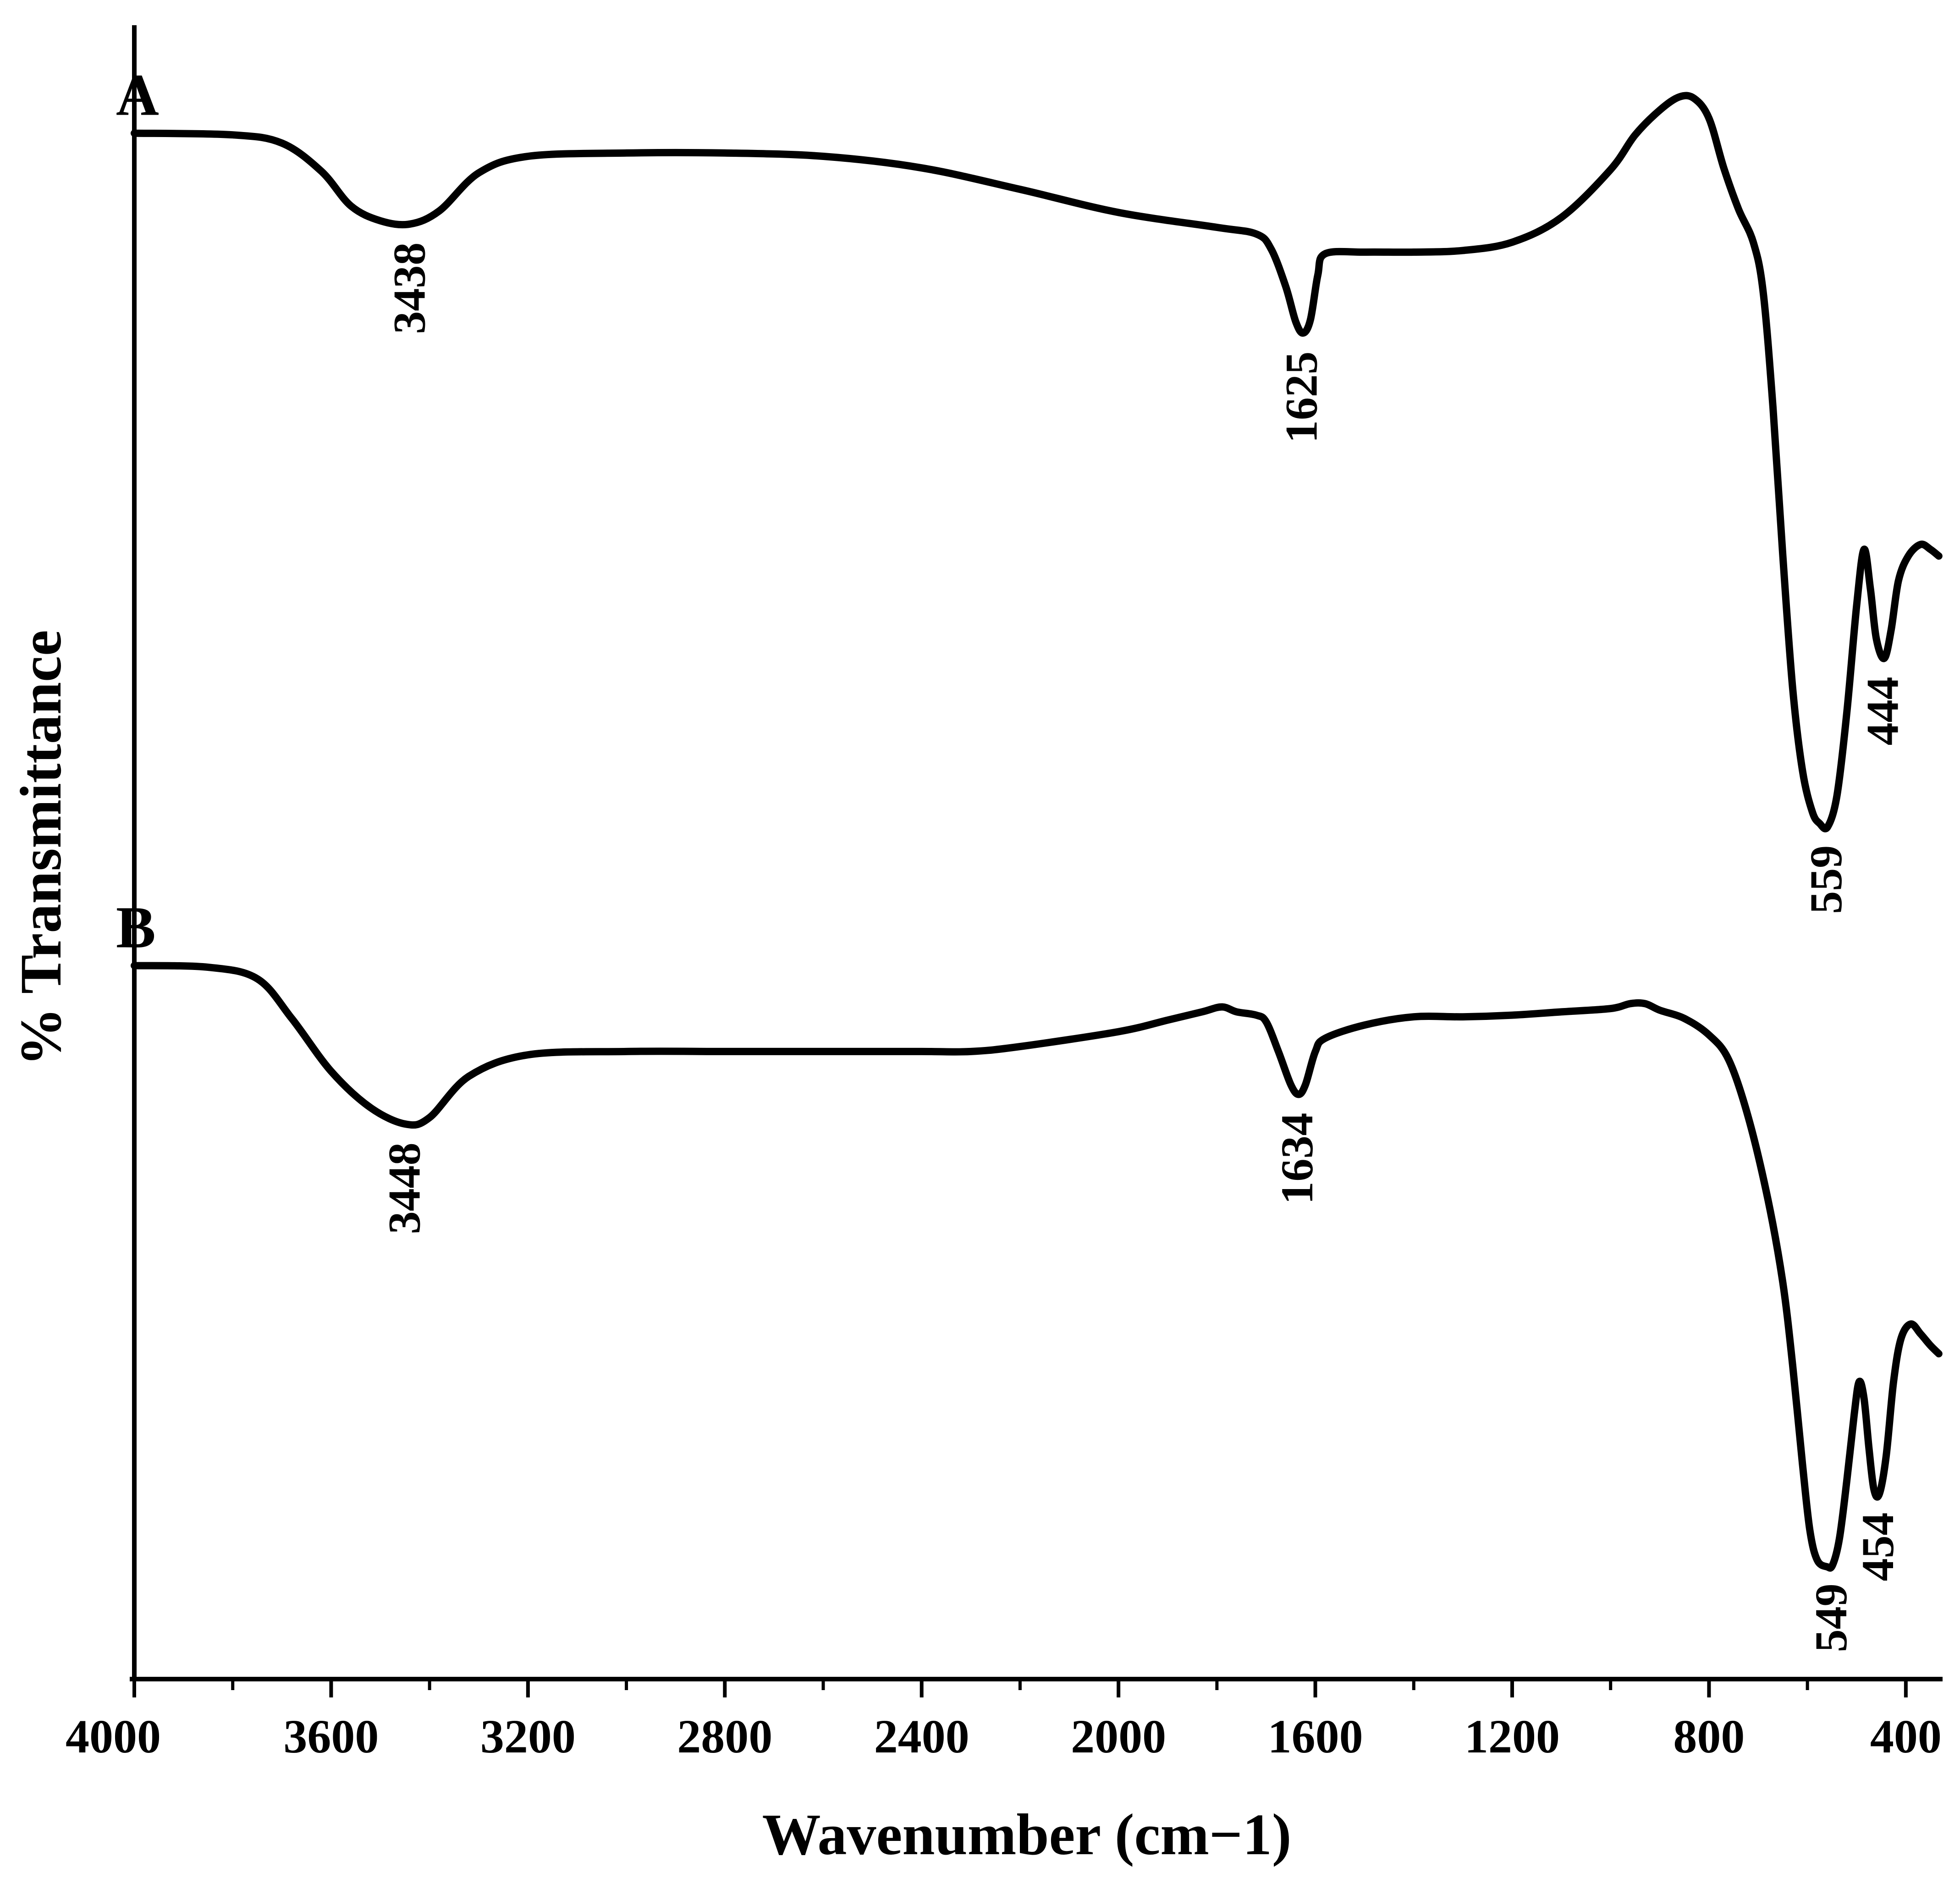  Describe the element at coordinates (114, 1736) in the screenshot. I see `x-tick-label: 4000` at that location.